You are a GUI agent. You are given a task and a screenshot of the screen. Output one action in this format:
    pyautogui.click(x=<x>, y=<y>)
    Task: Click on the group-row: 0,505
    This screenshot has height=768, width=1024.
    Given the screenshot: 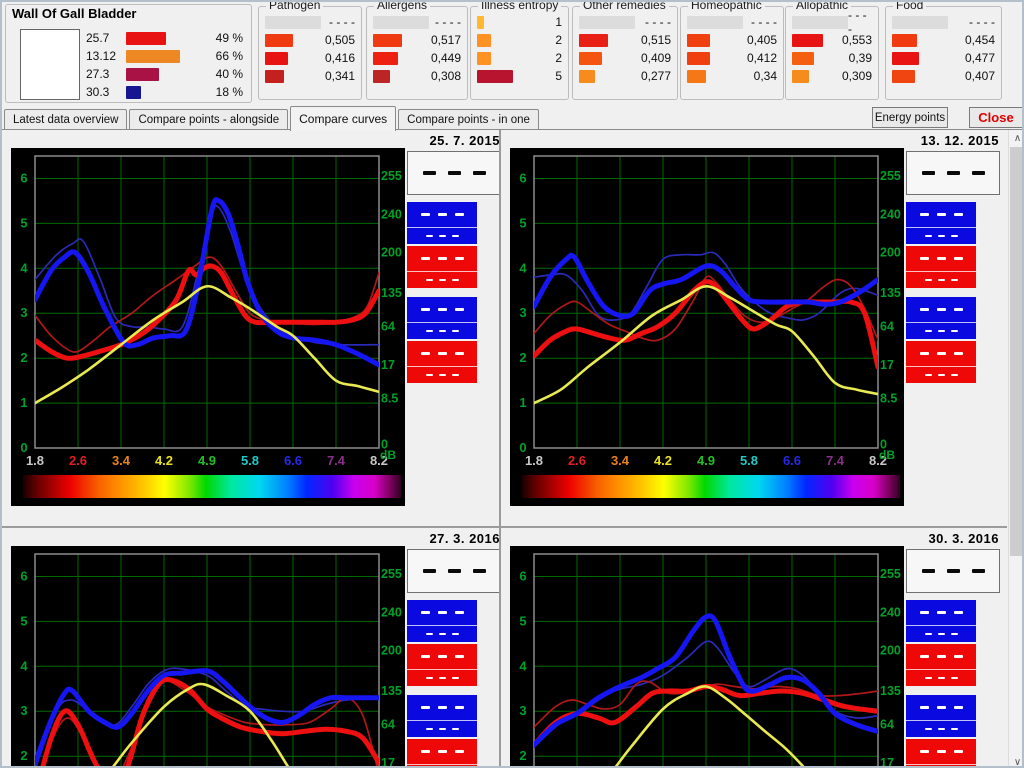 What is the action you would take?
    pyautogui.click(x=310, y=40)
    